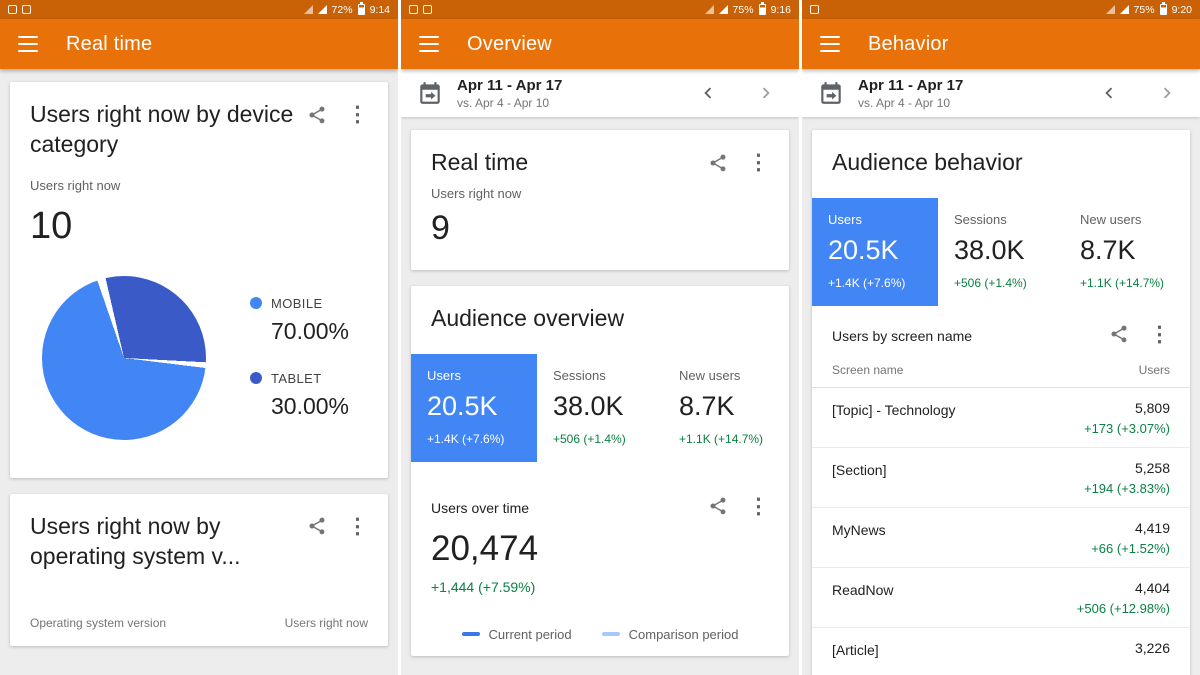  I want to click on legend-current-period: Current period, so click(516, 634).